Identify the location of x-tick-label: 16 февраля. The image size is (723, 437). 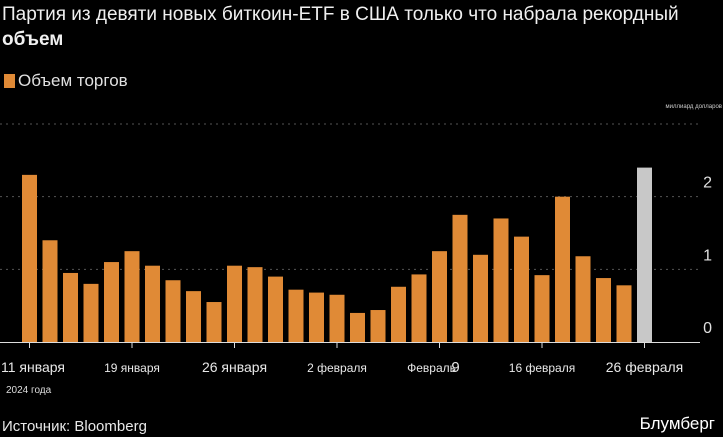
(542, 368).